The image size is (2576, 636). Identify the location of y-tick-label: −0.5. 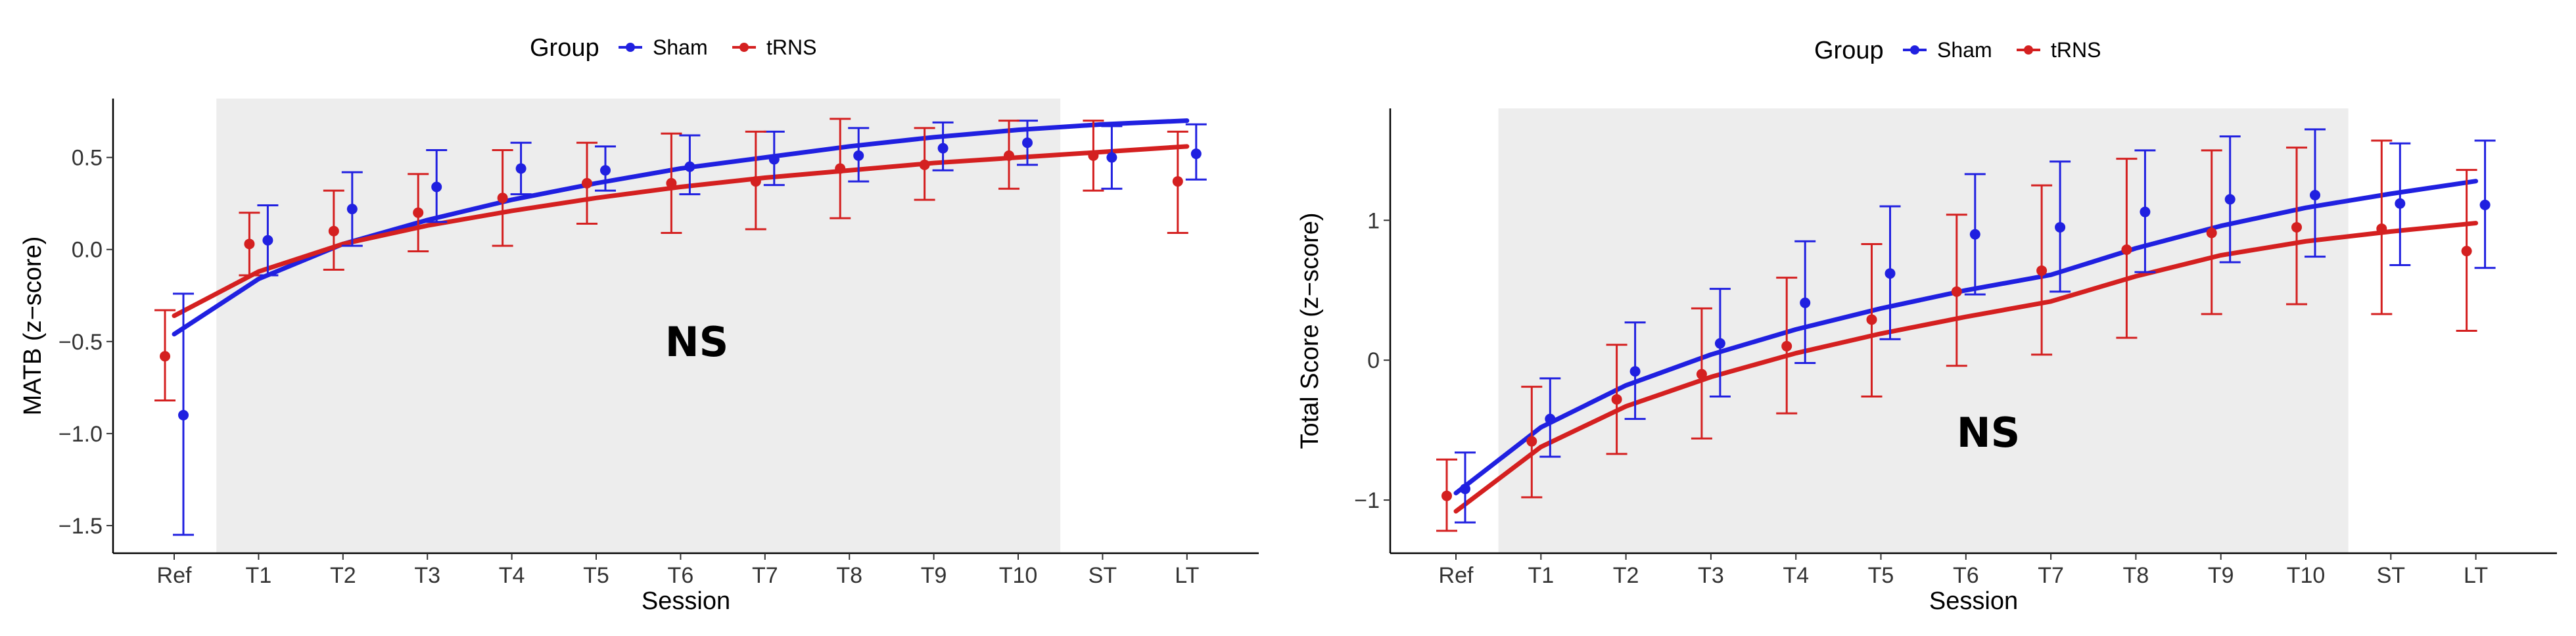
(81, 343).